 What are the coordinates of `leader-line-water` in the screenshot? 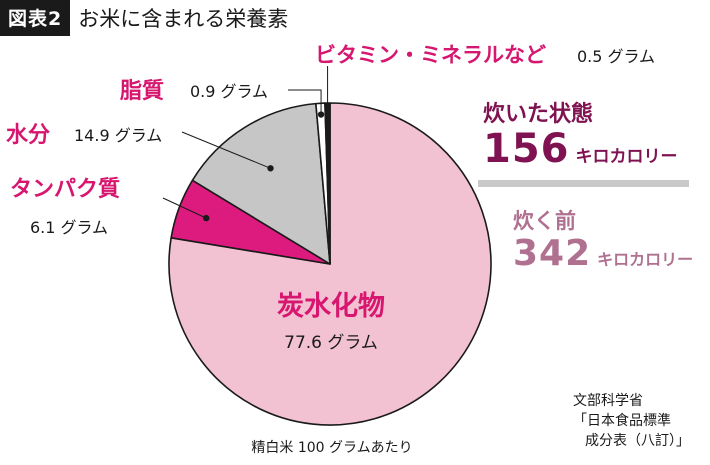 It's located at (226, 150).